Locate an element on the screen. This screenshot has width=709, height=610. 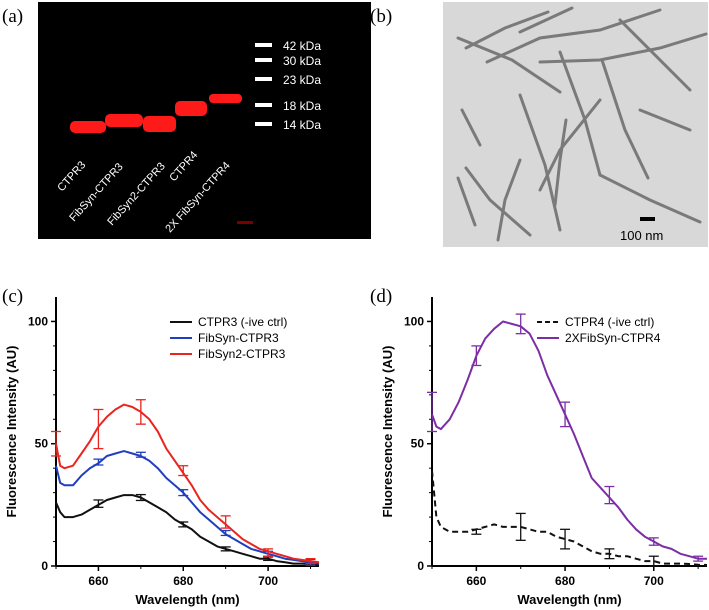
gel-band-ctpr4 is located at coordinates (191, 108).